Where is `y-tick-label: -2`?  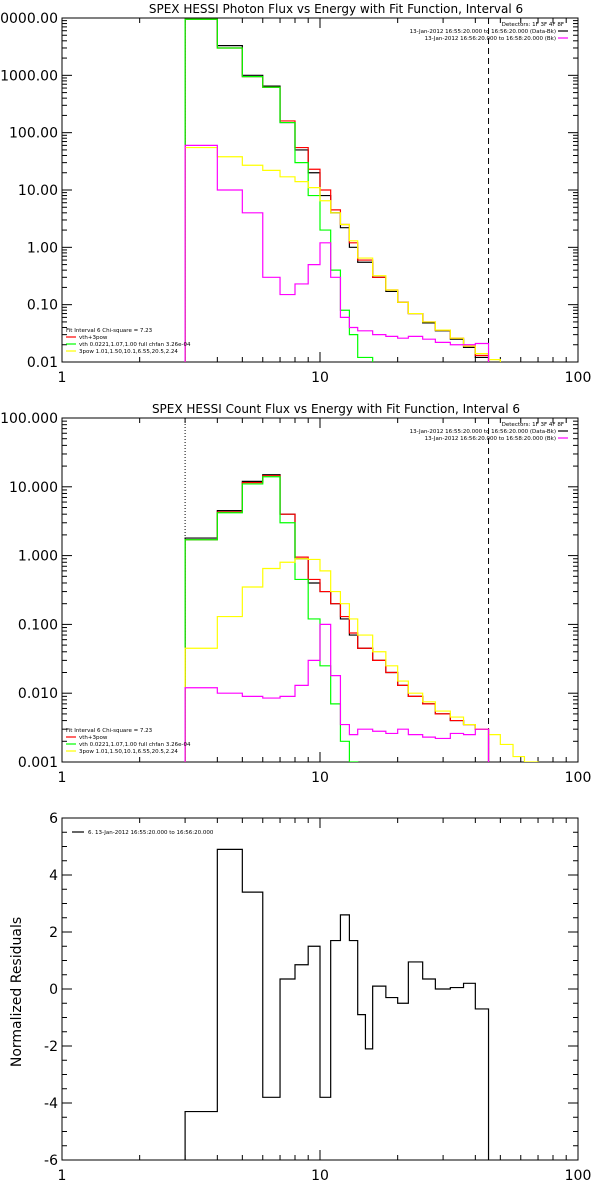
y-tick-label: -2 is located at coordinates (51, 1047).